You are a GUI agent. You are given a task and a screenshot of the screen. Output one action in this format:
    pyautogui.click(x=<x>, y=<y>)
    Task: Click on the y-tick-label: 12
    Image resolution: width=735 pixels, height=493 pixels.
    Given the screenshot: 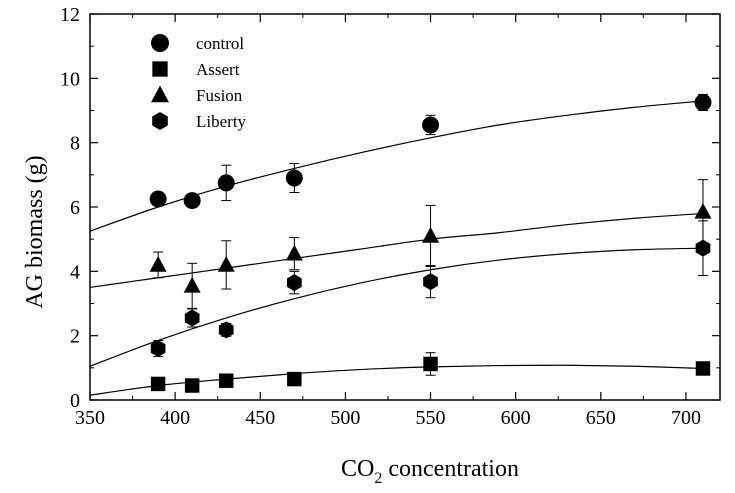 What is the action you would take?
    pyautogui.click(x=70, y=15)
    